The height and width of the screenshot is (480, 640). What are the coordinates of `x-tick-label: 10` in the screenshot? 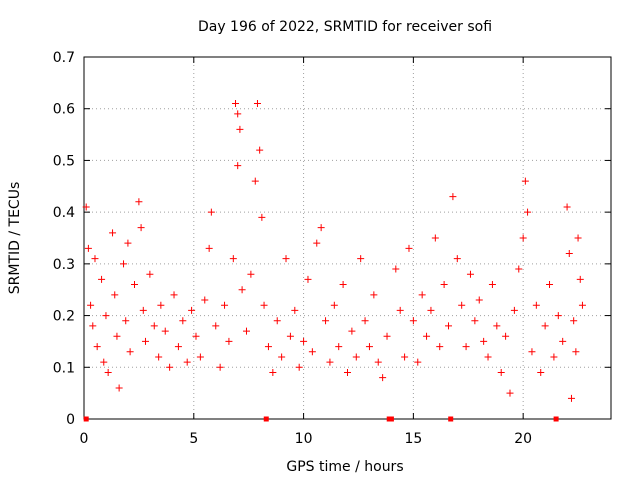 It's located at (304, 439).